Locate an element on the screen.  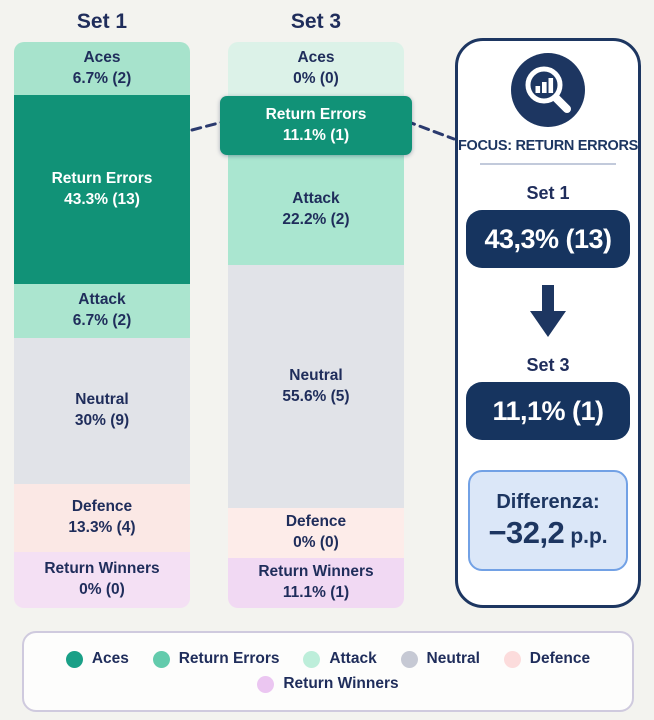
panel-set1-value-pill: 43,3% (13) is located at coordinates (548, 239).